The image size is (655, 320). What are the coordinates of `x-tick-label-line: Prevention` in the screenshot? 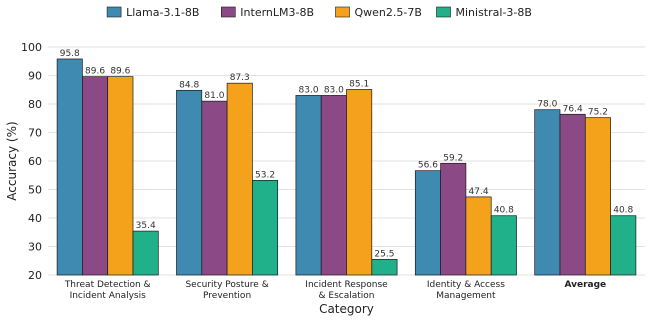 It's located at (227, 296).